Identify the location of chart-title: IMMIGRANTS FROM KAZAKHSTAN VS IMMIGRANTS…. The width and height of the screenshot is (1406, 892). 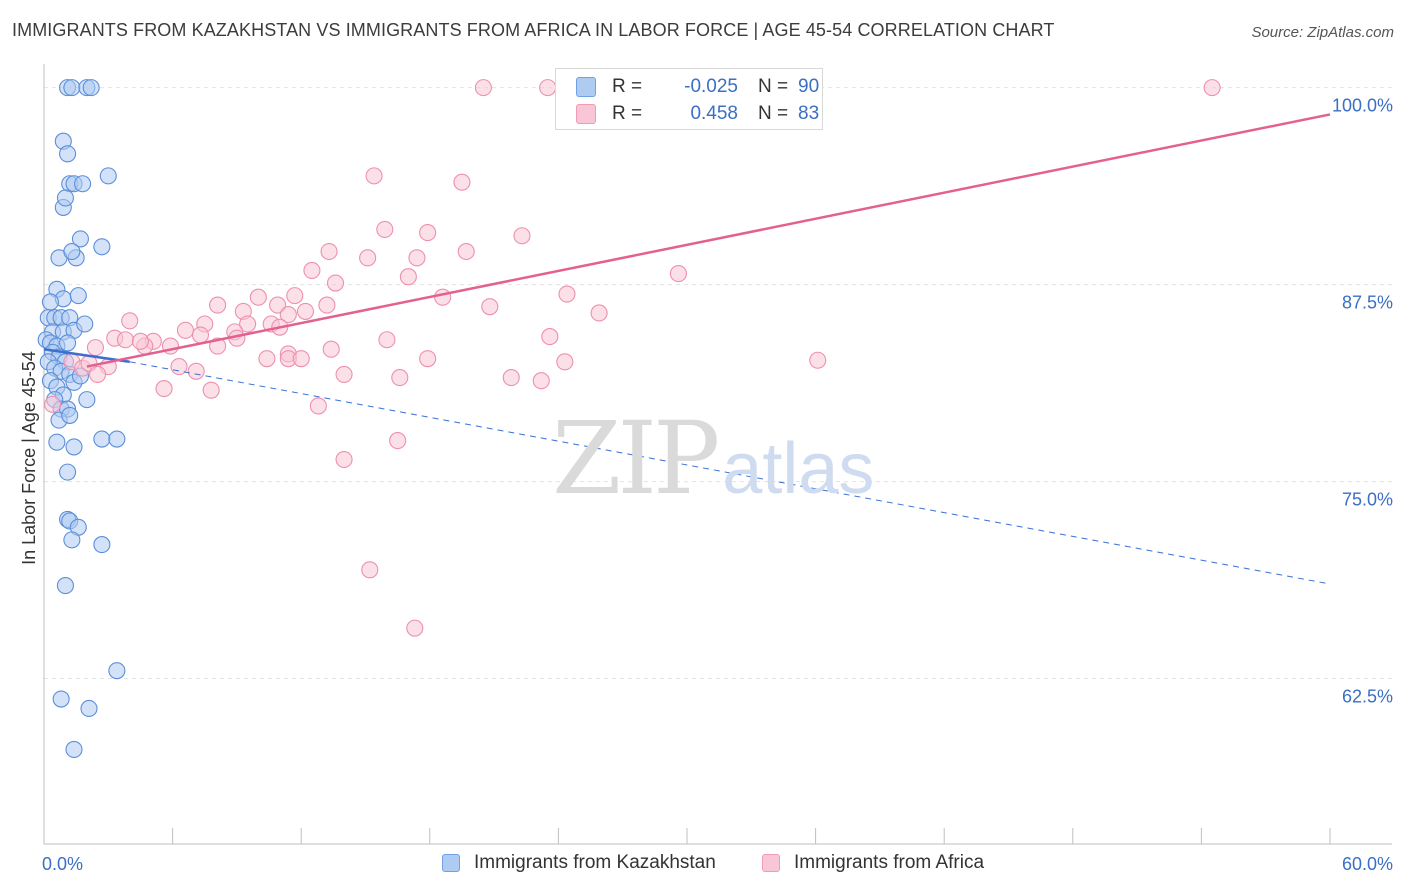
(533, 30).